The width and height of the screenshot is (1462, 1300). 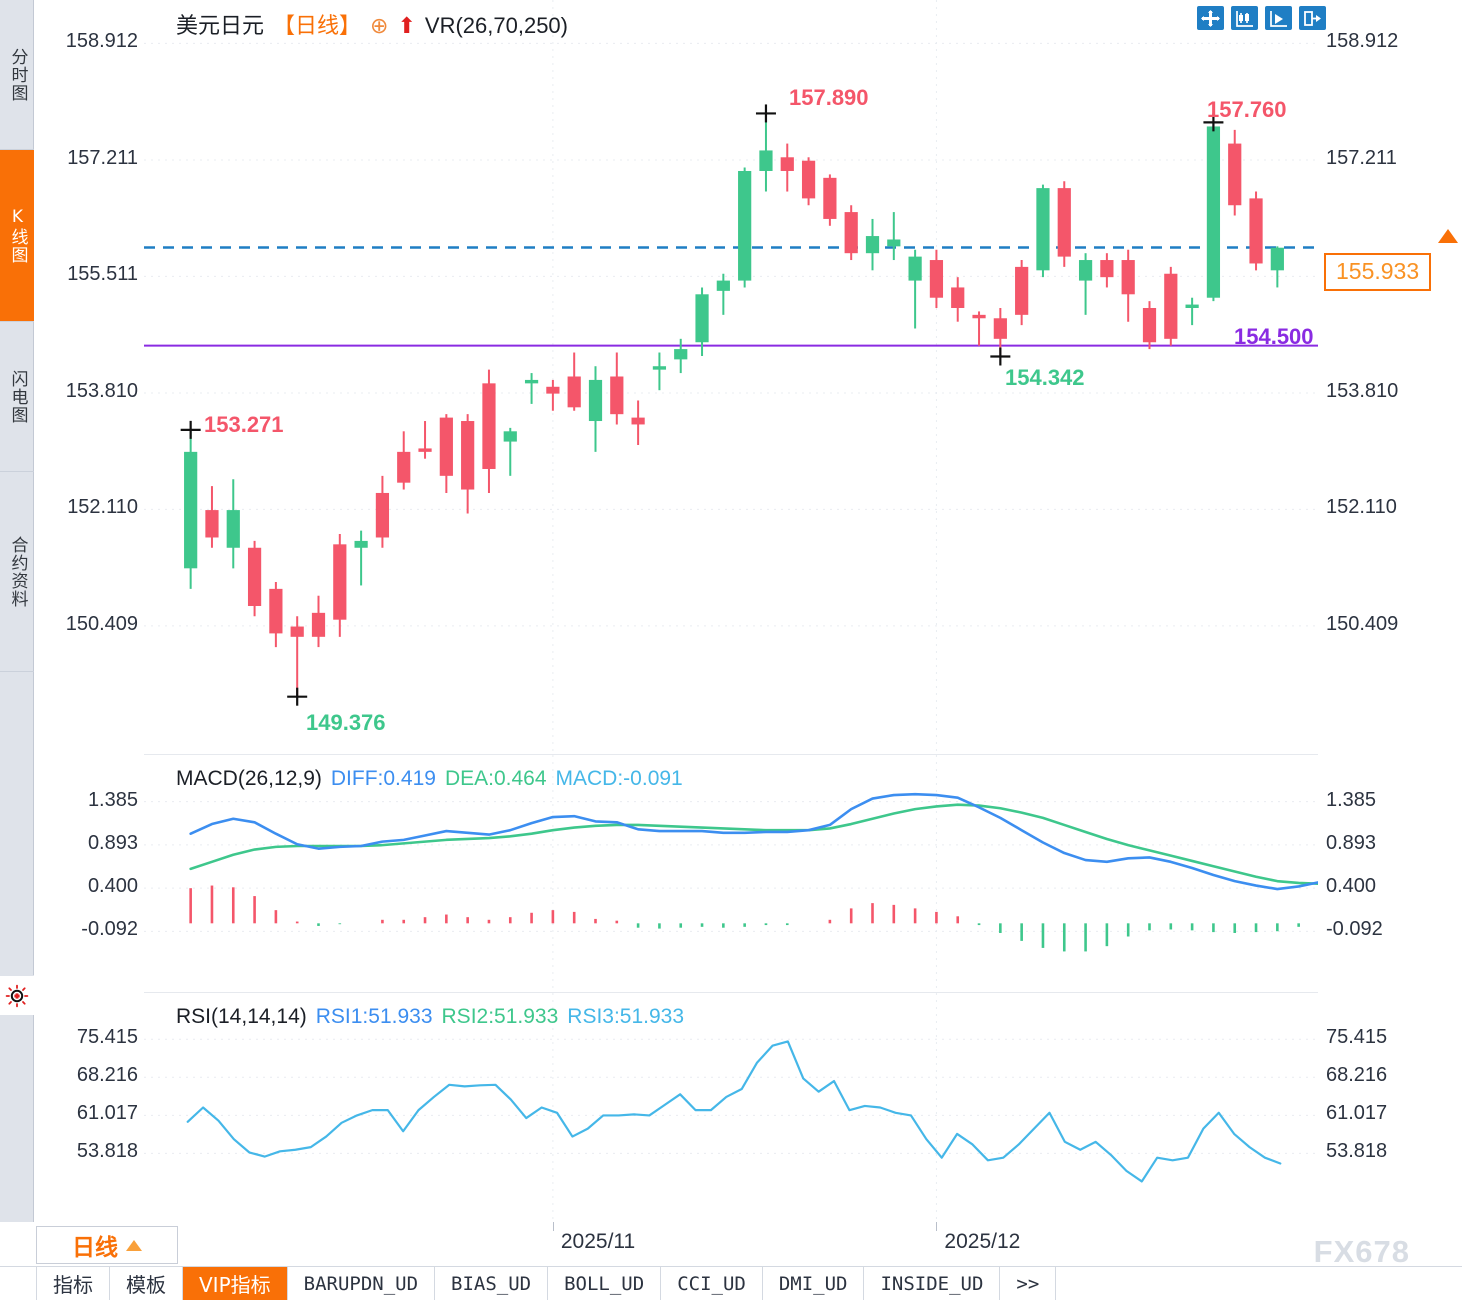 I want to click on macd-tick-right: 0.893, so click(x=1351, y=842).